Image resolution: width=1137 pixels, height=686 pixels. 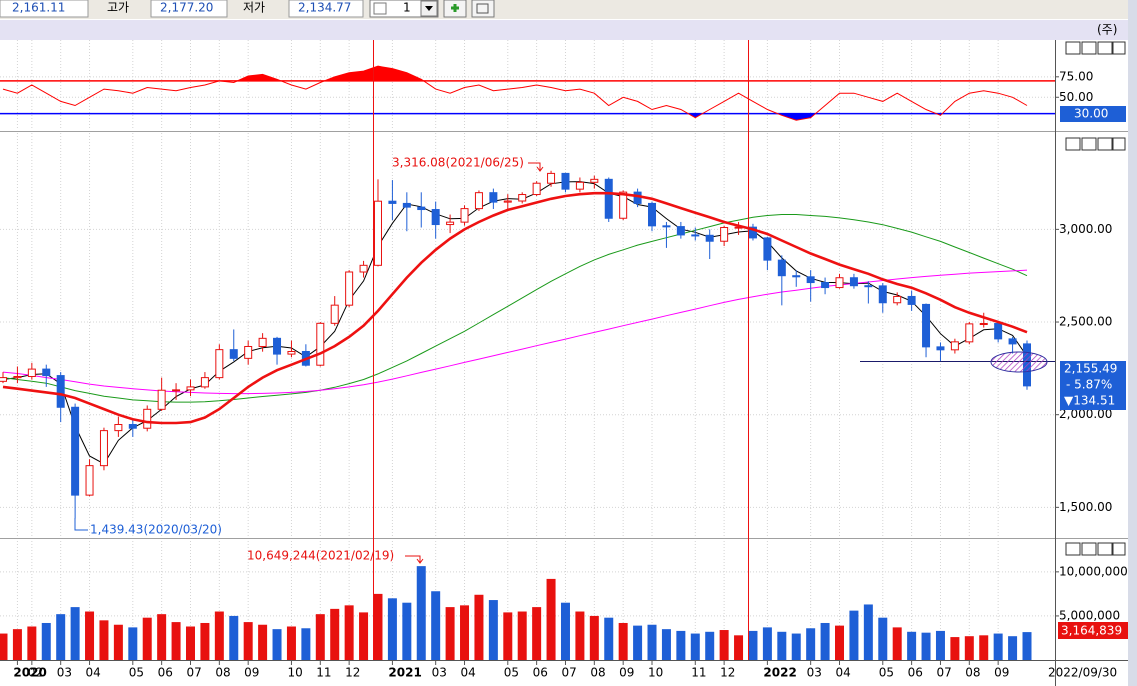 What do you see at coordinates (64, 673) in the screenshot?
I see `x-tick-label: 03` at bounding box center [64, 673].